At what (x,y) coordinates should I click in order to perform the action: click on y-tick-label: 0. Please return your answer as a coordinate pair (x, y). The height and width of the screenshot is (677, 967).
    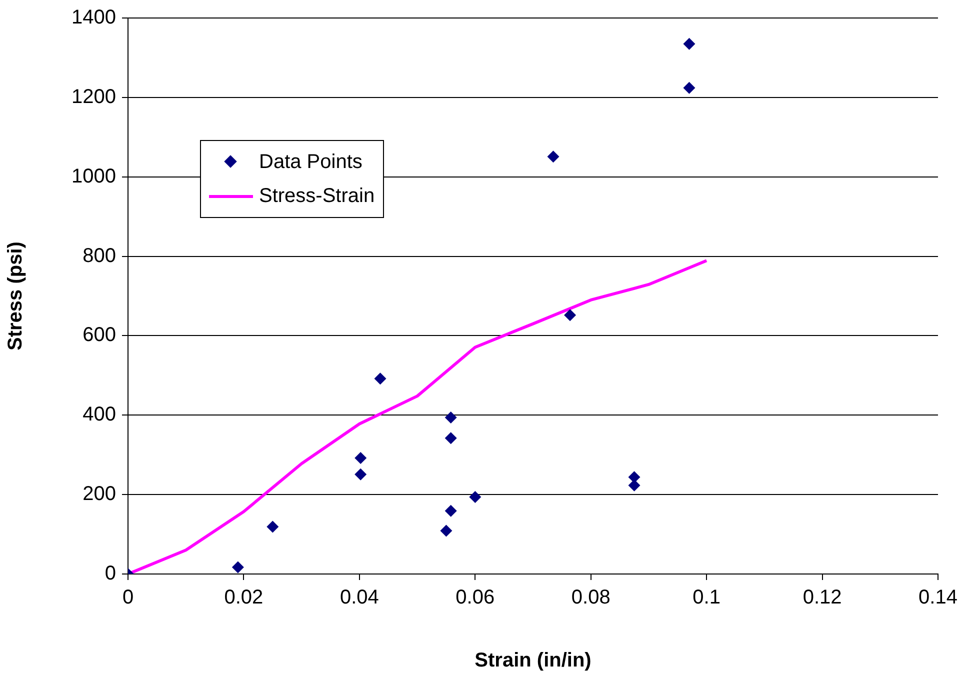
    Looking at the image, I should click on (110, 573).